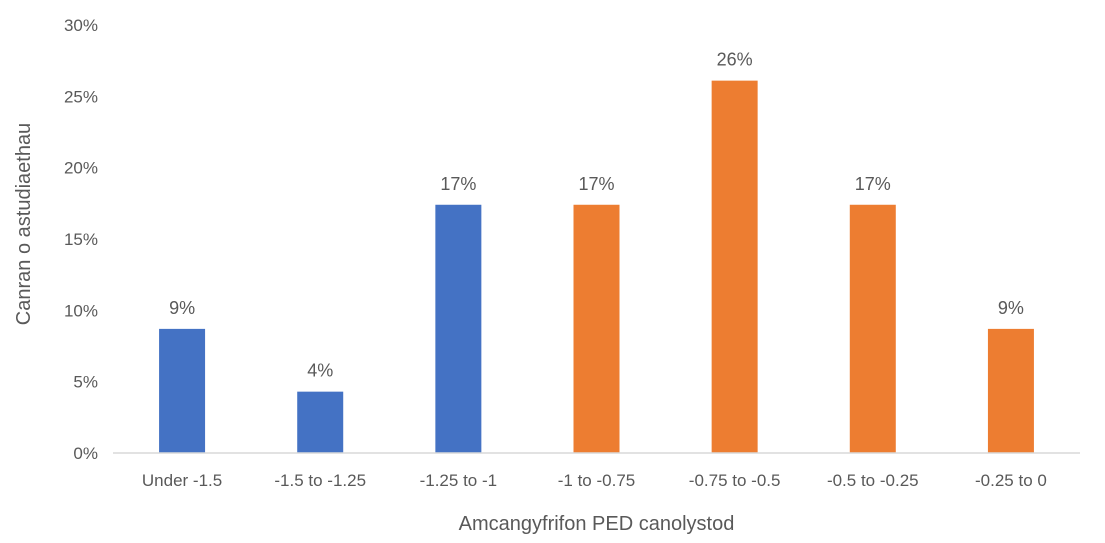  What do you see at coordinates (182, 480) in the screenshot?
I see `x-category-label: Under -1.5` at bounding box center [182, 480].